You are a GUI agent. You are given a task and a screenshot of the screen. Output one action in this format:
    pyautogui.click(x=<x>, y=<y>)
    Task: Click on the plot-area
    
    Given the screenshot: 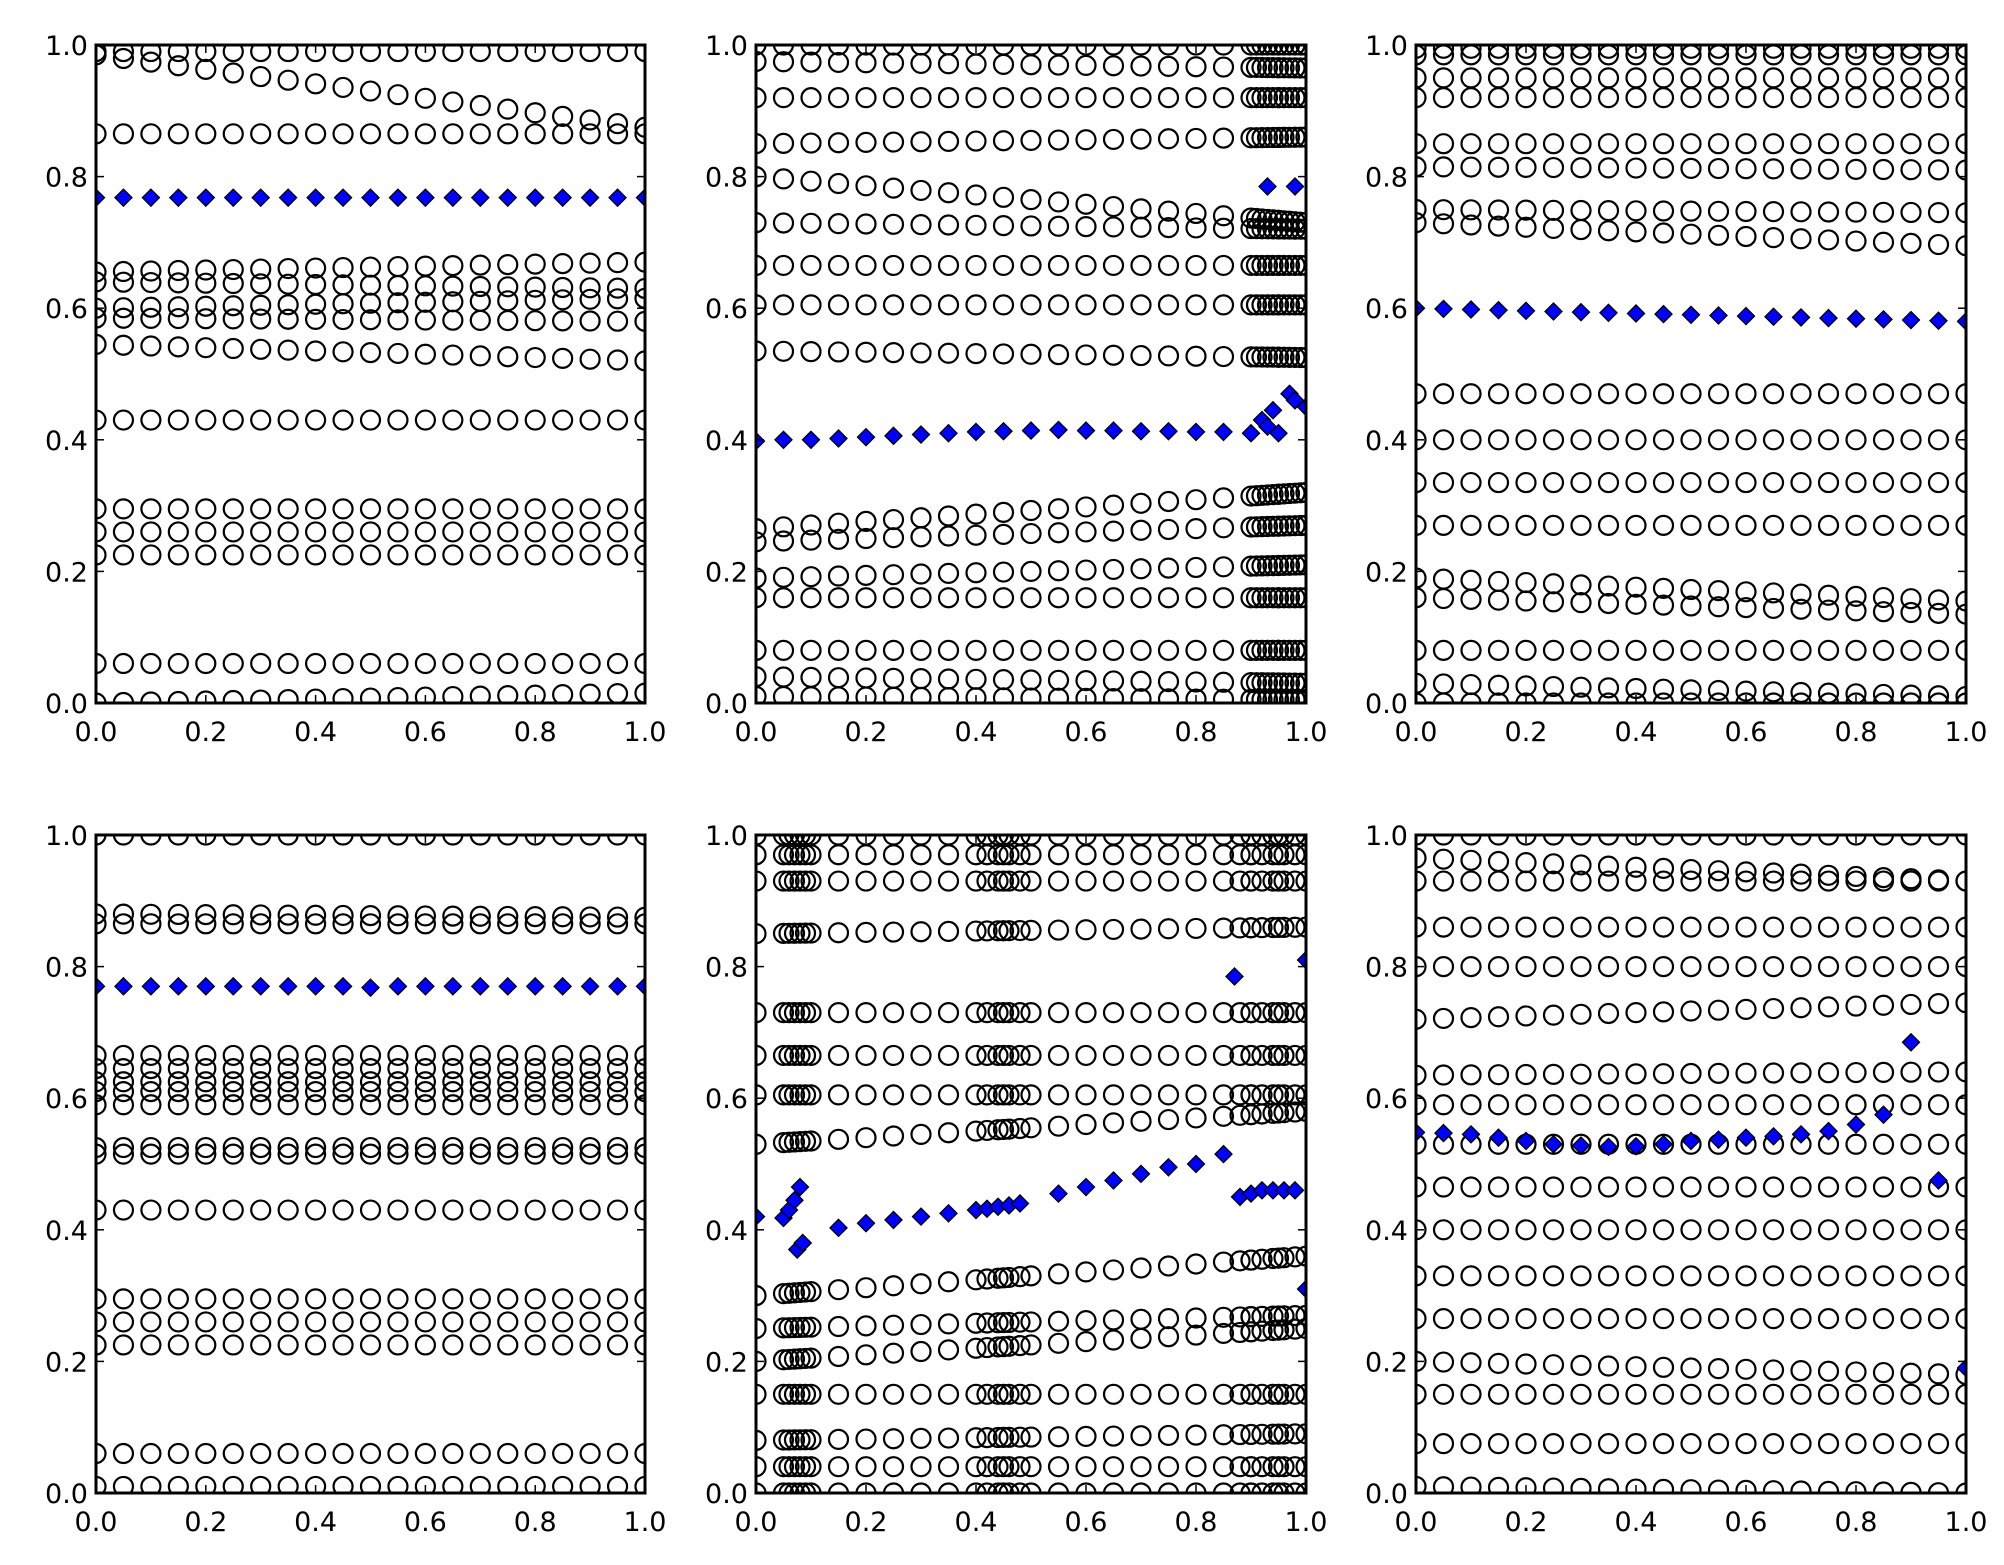 What is the action you would take?
    pyautogui.click(x=1031, y=1164)
    